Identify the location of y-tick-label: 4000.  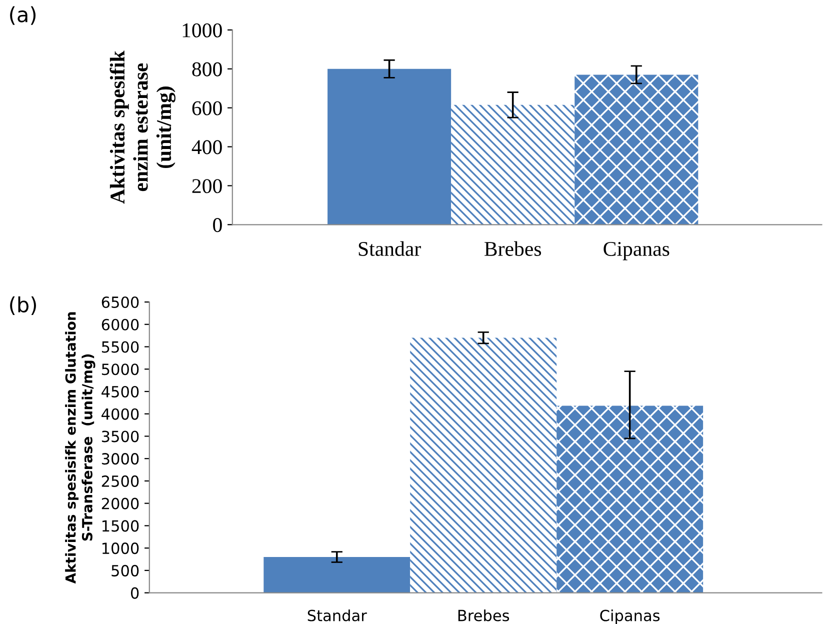
(120, 414).